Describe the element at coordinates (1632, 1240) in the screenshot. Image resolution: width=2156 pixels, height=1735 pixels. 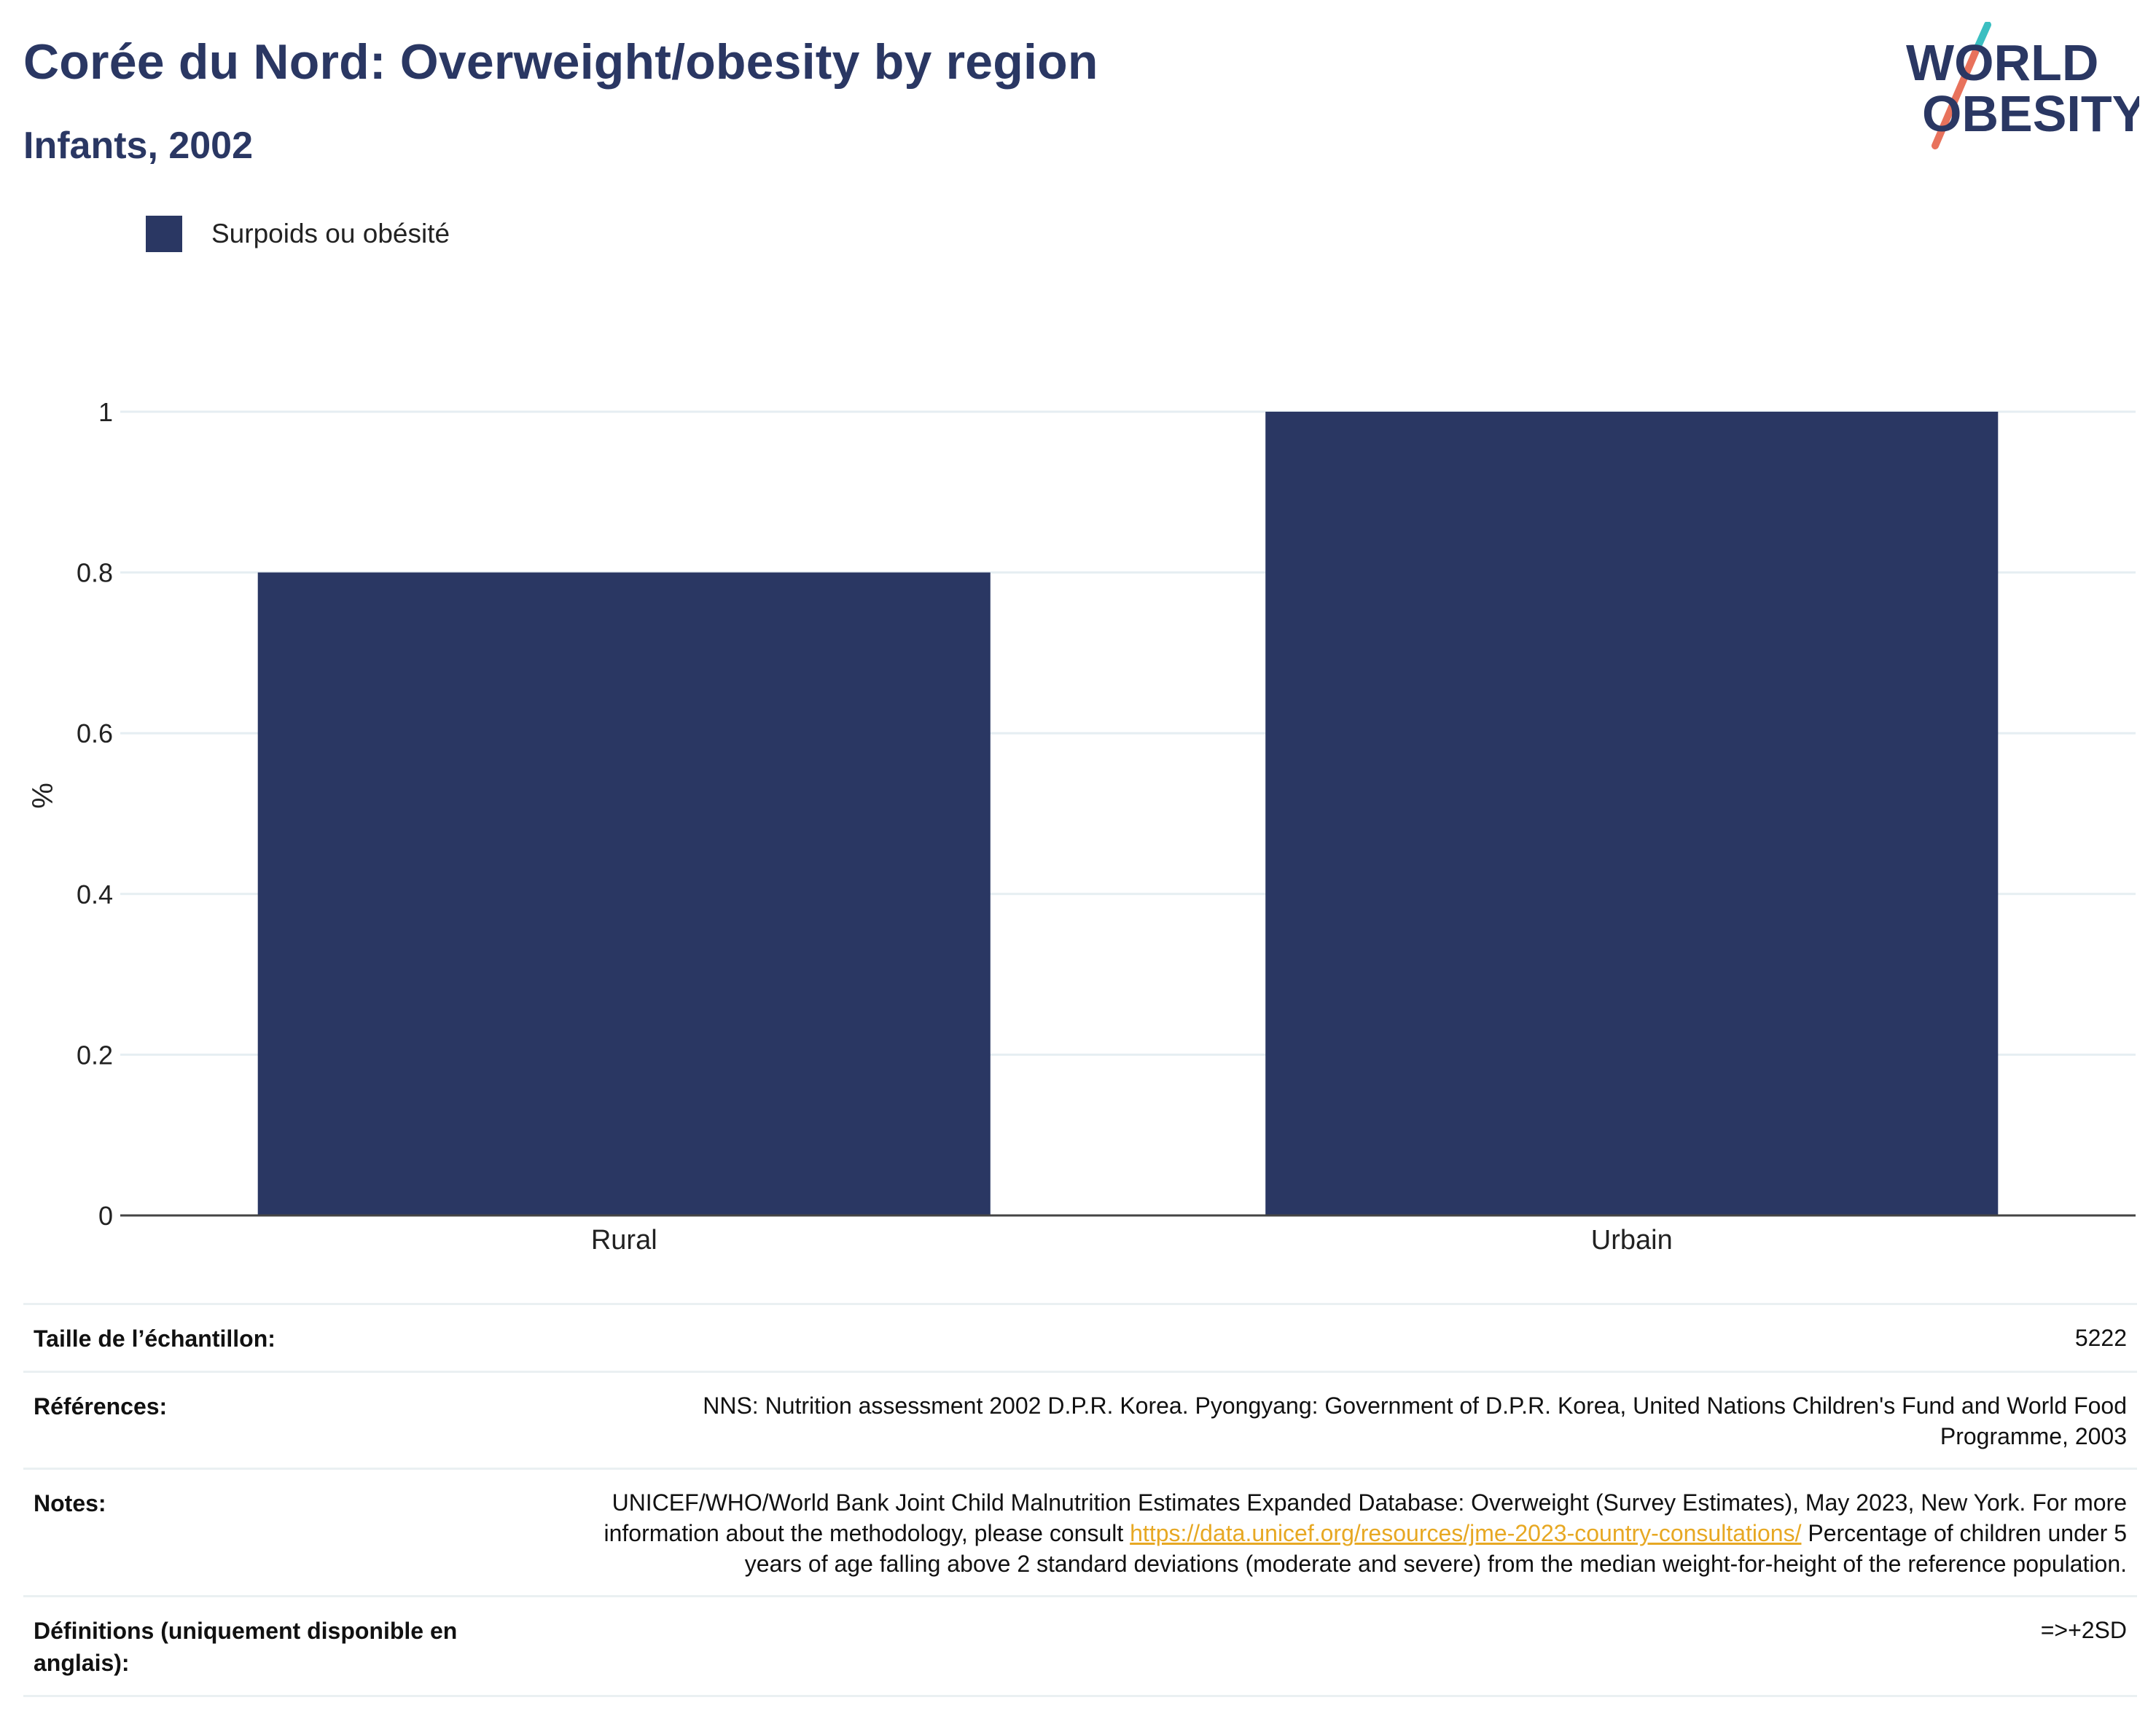
I see `x-tick-label: Urbain` at that location.